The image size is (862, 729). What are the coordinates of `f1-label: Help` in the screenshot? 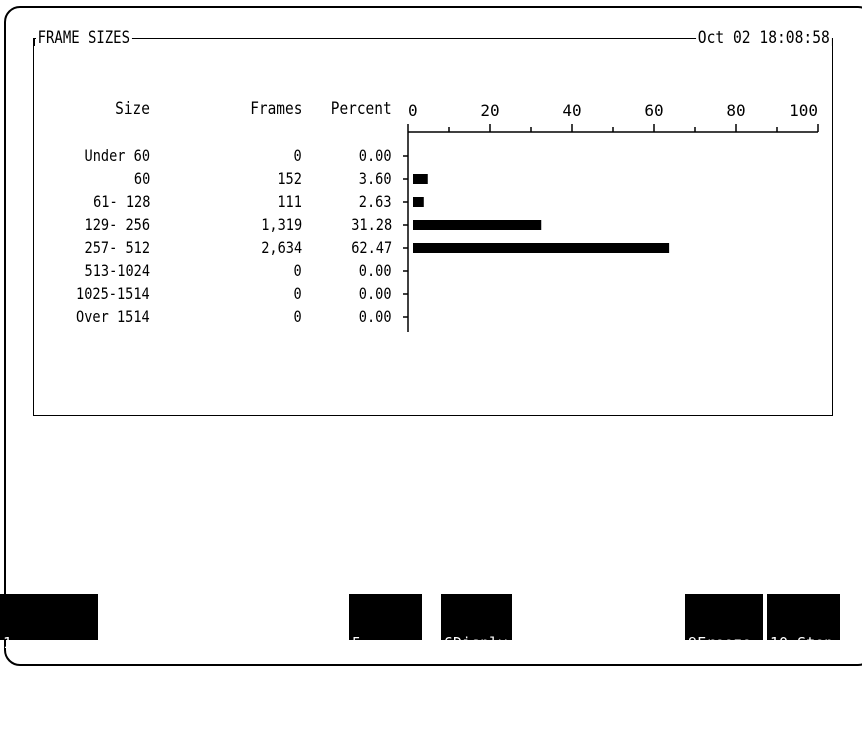 It's located at (49, 700).